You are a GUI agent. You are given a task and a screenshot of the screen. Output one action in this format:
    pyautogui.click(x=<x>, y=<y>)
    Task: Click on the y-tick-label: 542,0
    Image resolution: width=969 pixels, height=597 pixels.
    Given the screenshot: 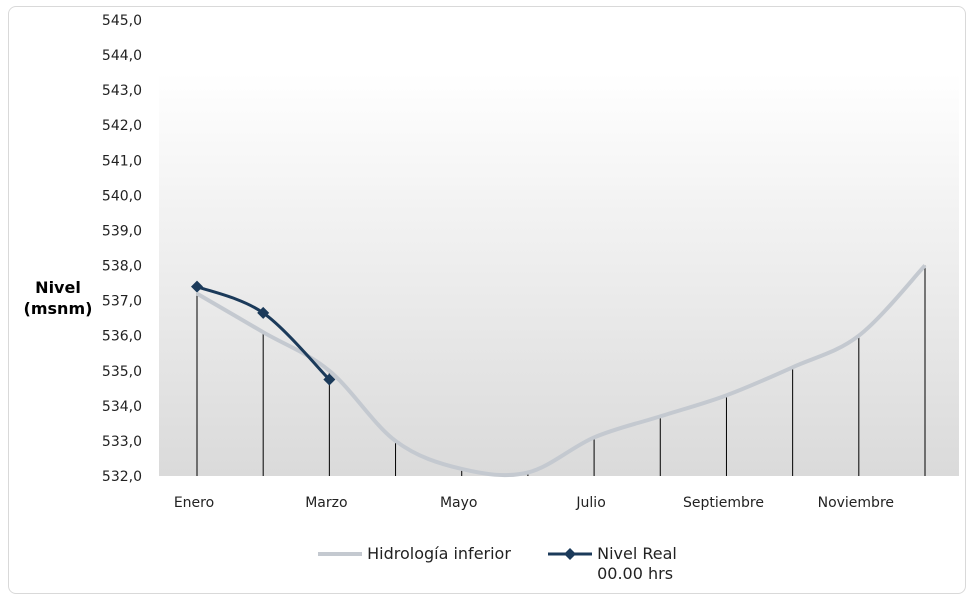 What is the action you would take?
    pyautogui.click(x=122, y=126)
    